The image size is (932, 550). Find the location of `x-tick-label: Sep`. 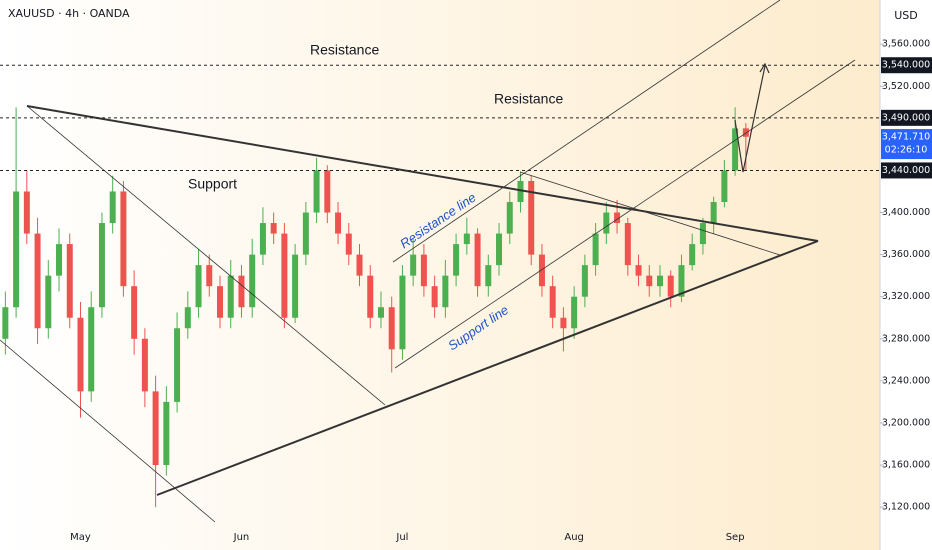

x-tick-label: Sep is located at coordinates (735, 537).